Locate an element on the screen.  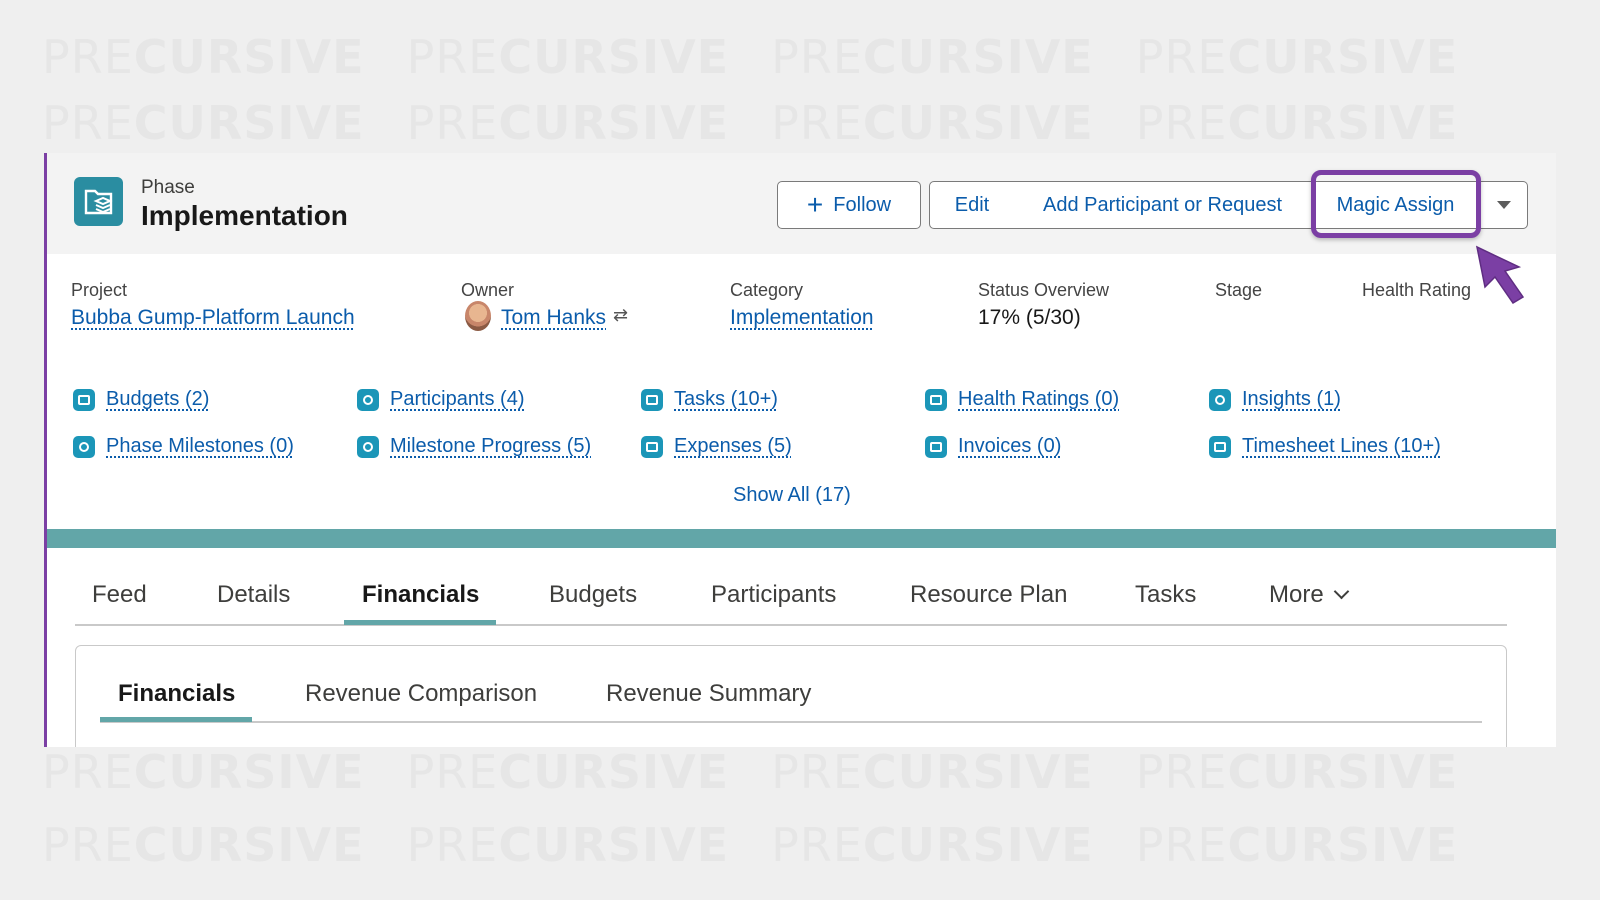
magic-assign-highlight is located at coordinates (1396, 204).